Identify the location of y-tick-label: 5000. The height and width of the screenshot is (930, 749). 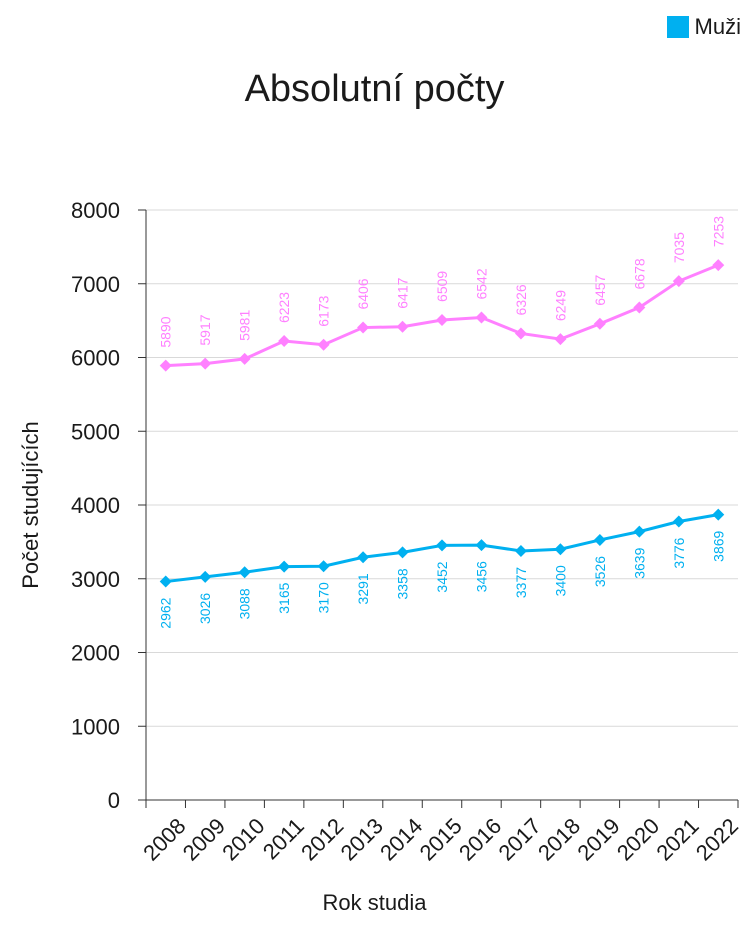
(95, 431).